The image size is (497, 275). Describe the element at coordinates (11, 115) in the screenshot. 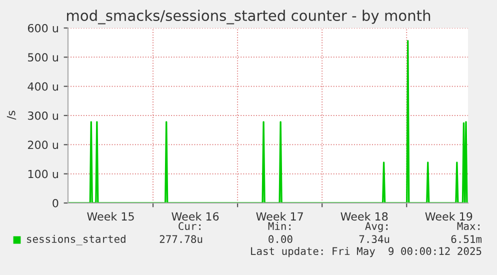

I see `y-axis-title: /s` at that location.